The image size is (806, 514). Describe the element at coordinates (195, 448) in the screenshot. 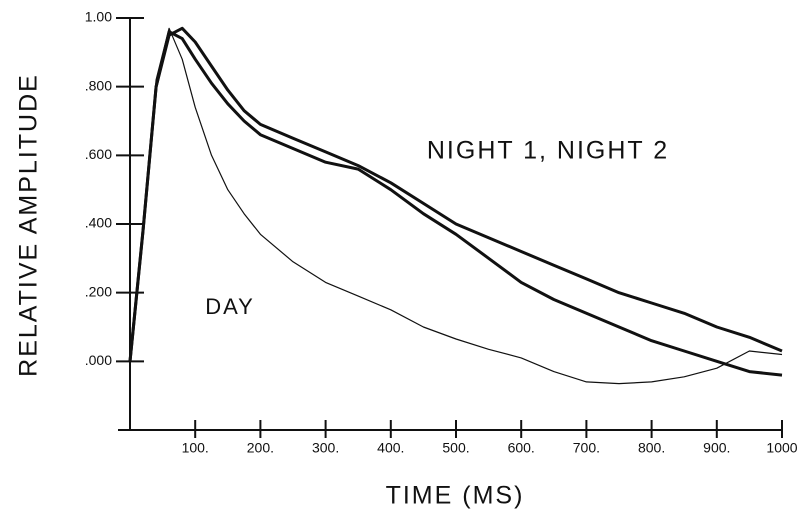

I see `x-tick-label: 100.` at that location.